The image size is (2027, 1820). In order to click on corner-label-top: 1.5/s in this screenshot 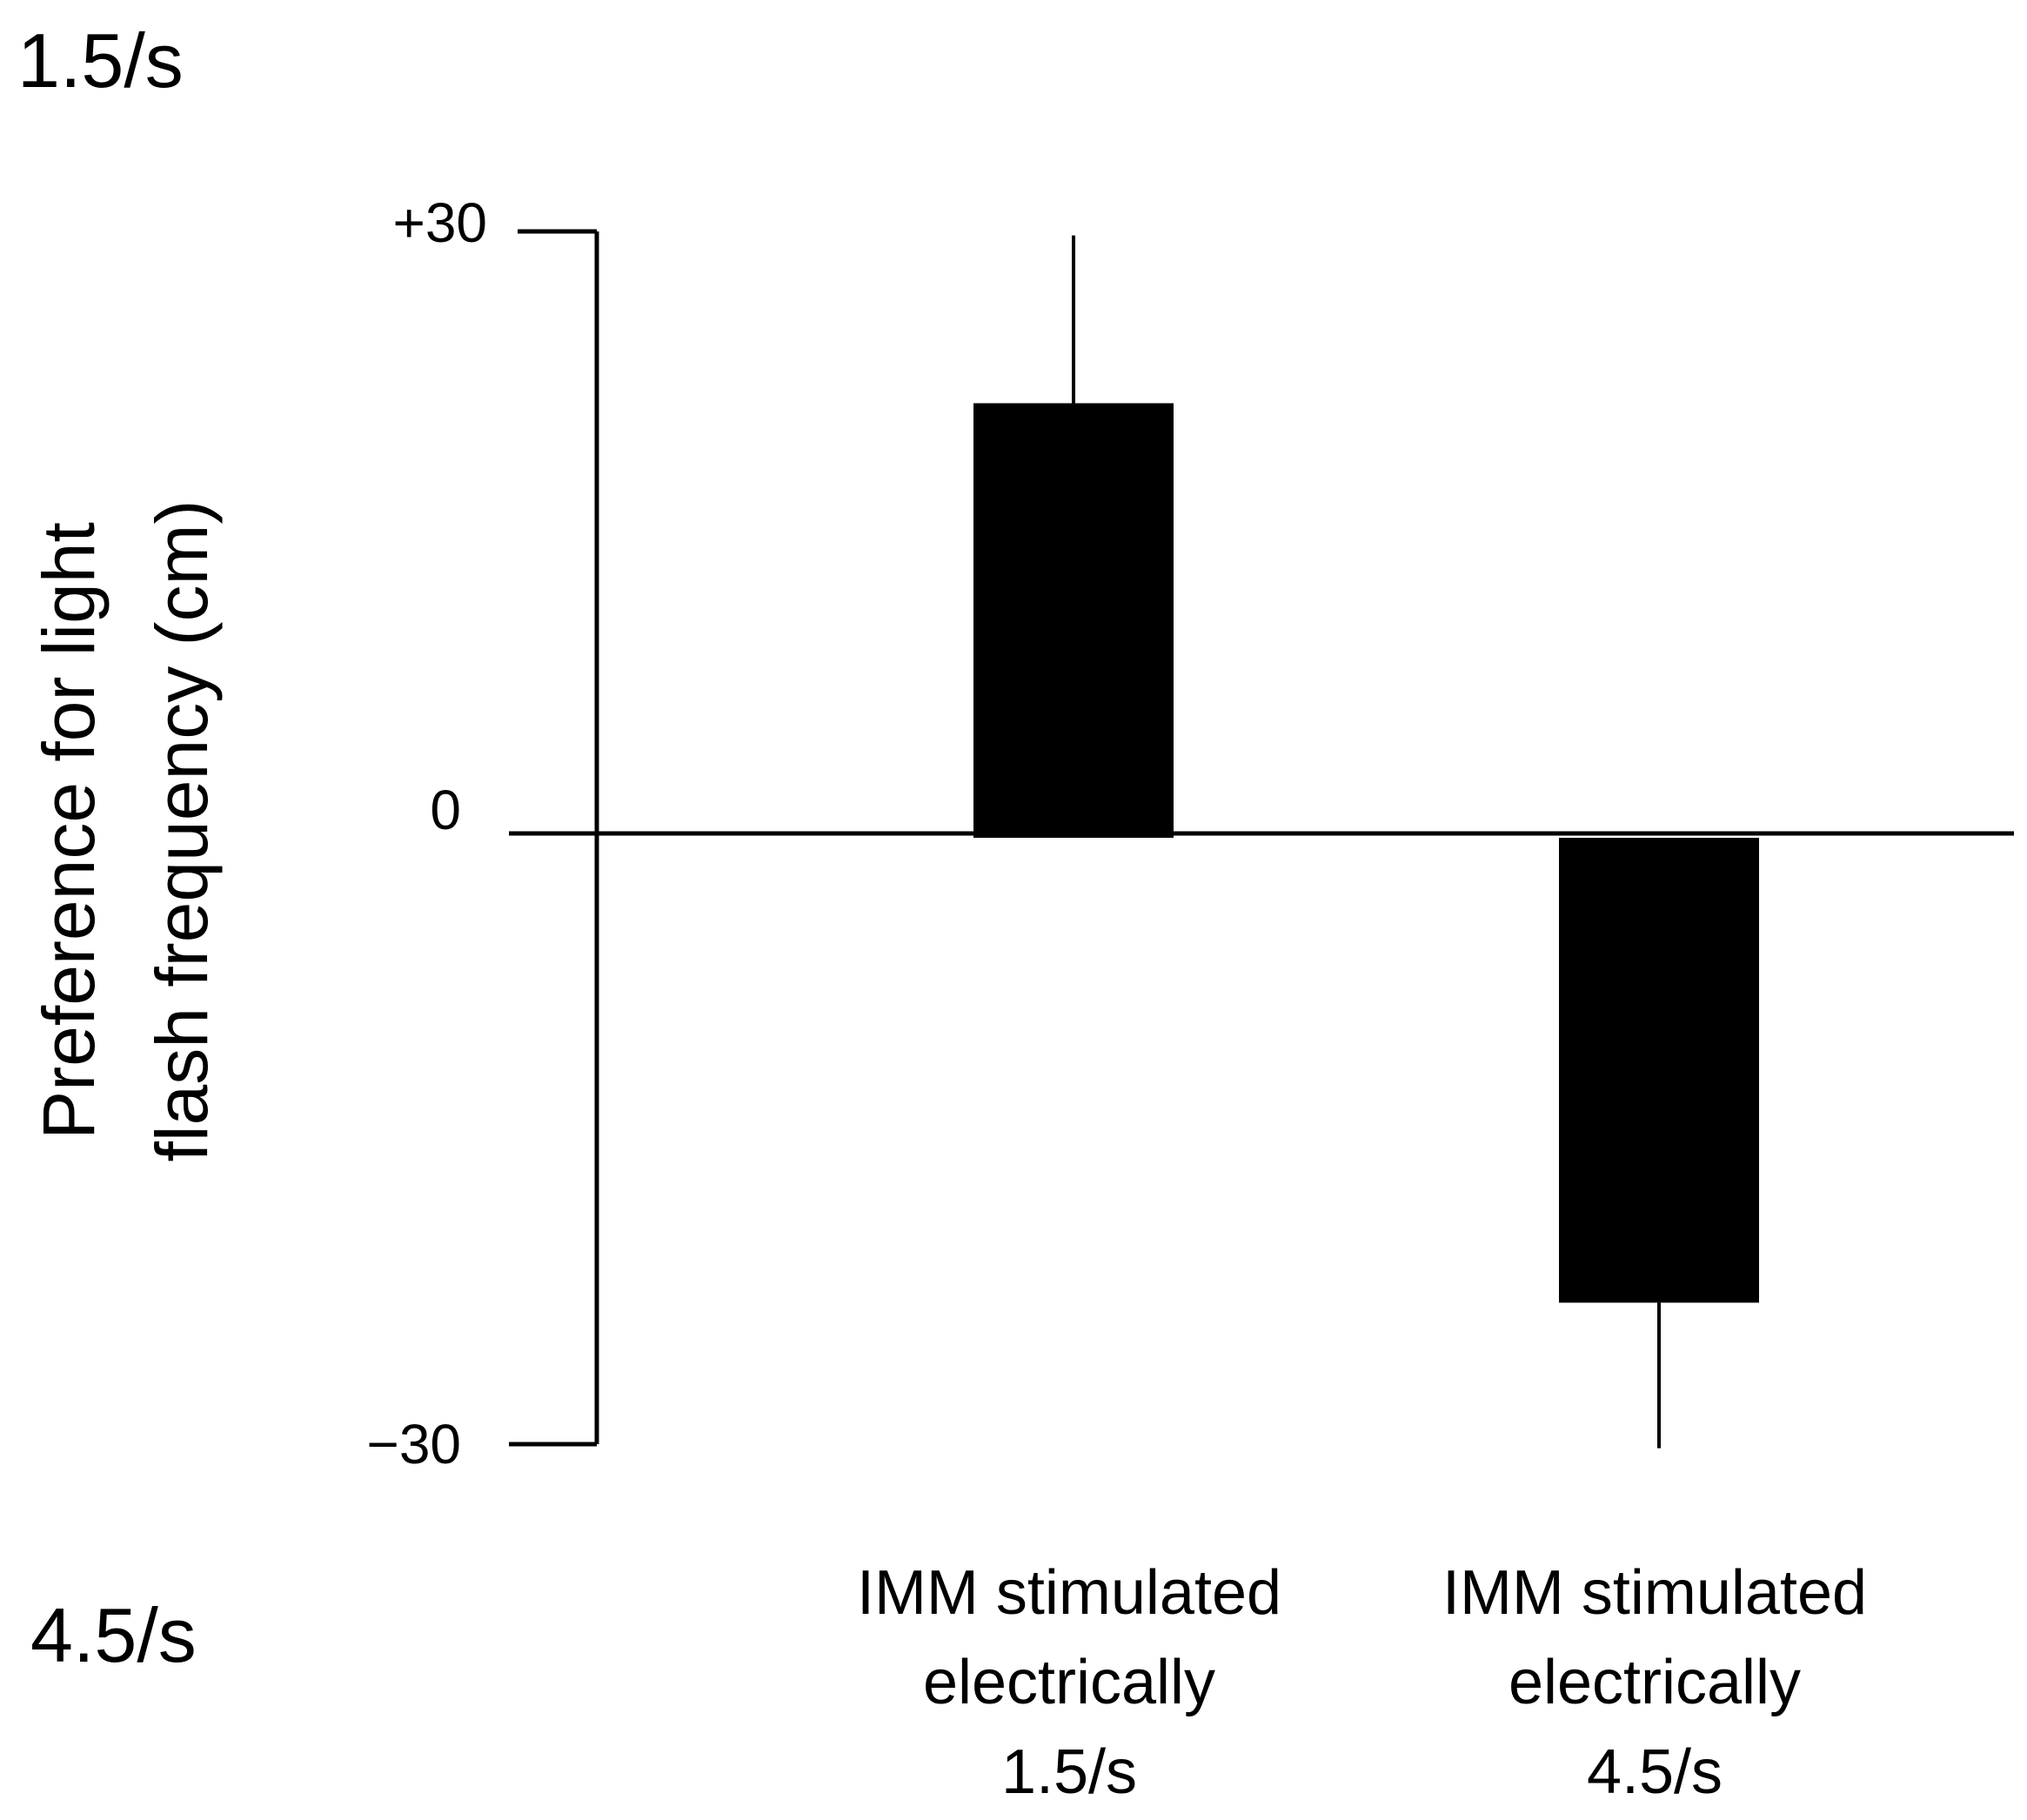, I will do `click(100, 60)`.